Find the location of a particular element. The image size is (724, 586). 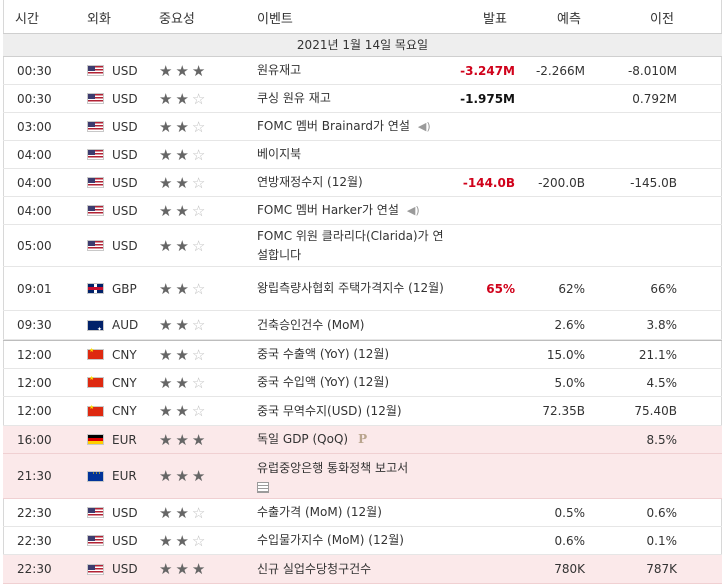

table-row: 04:00 USD ★★ ☆ 베이지북 is located at coordinates (362, 155).